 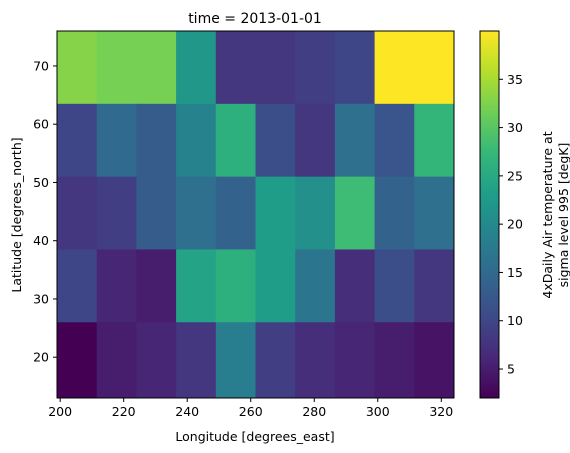 I want to click on colorbar-tick-label: 35, so click(x=515, y=79).